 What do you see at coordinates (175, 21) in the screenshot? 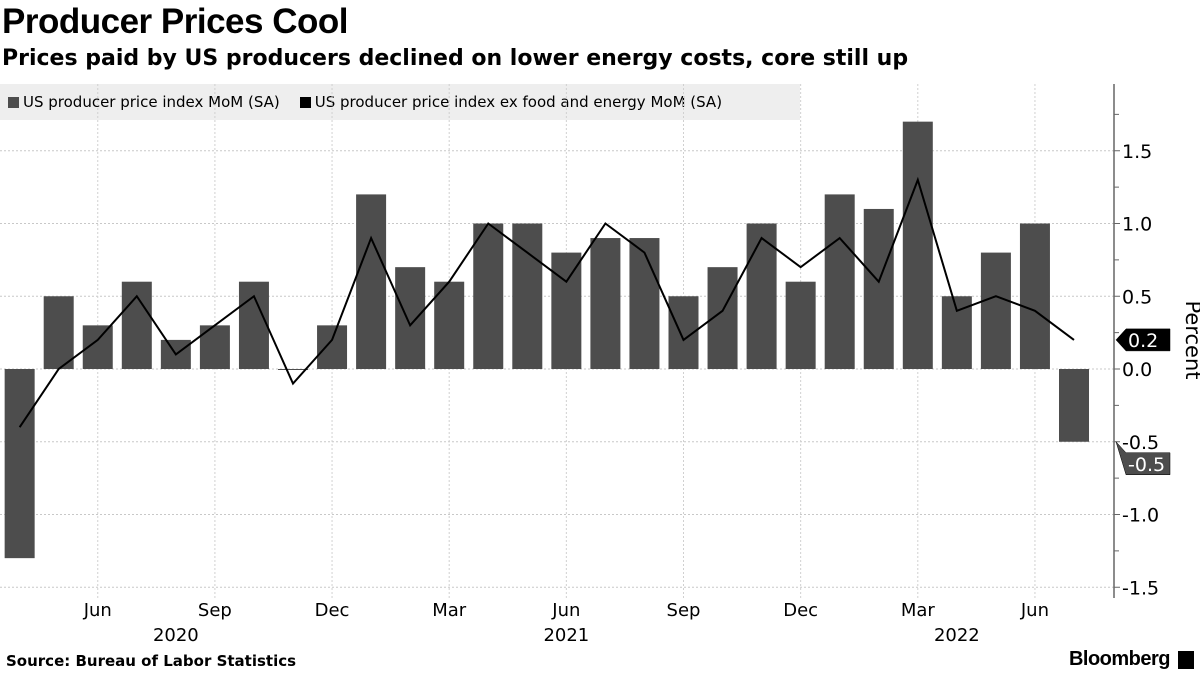
I see `chart-title: Producer Prices Cool` at bounding box center [175, 21].